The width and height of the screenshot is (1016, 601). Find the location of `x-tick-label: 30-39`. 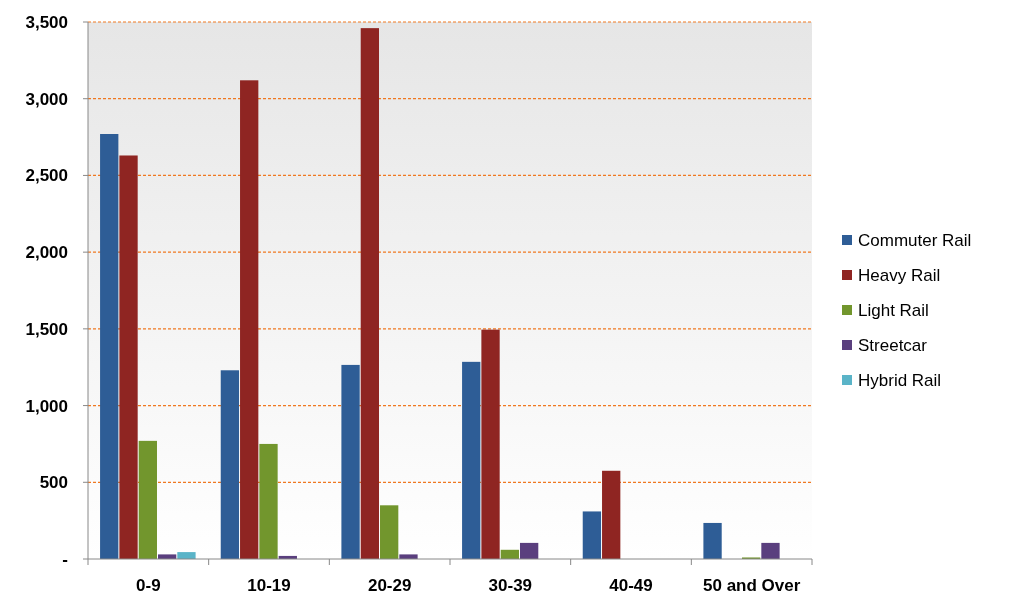

x-tick-label: 30-39 is located at coordinates (510, 585).